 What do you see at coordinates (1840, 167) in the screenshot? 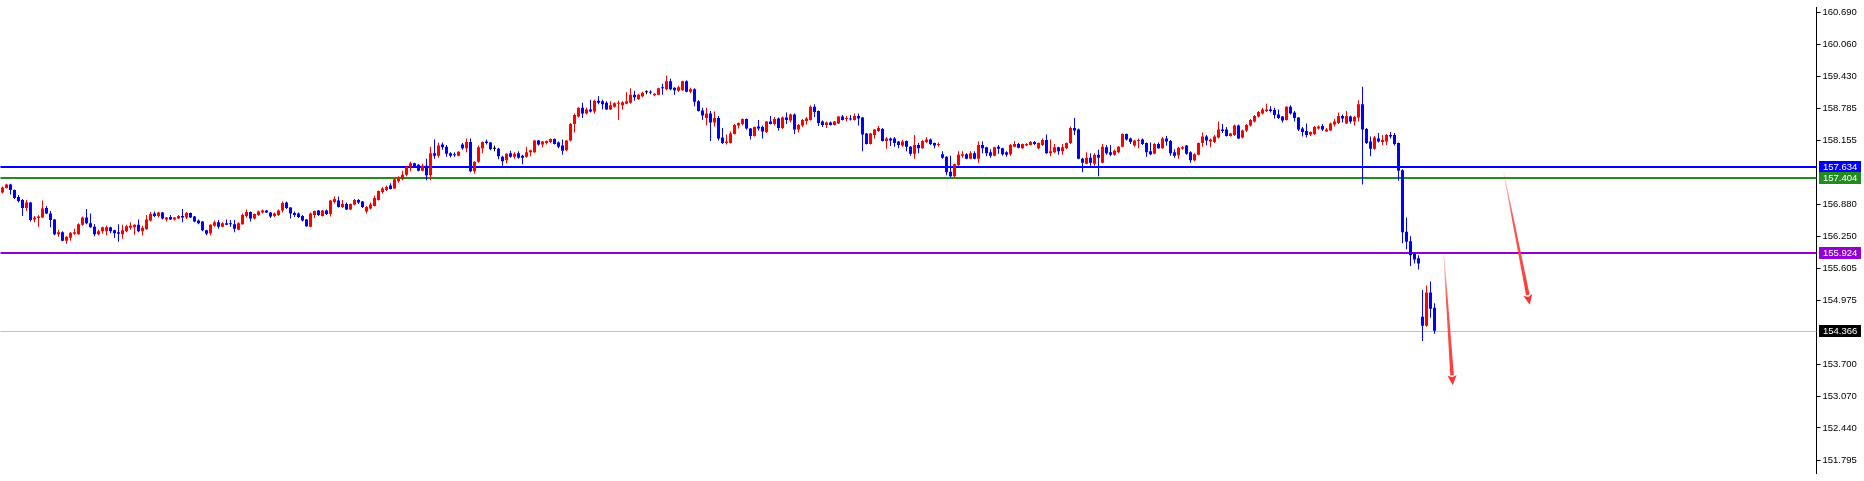
I see `ref-line-label: 157.634` at bounding box center [1840, 167].